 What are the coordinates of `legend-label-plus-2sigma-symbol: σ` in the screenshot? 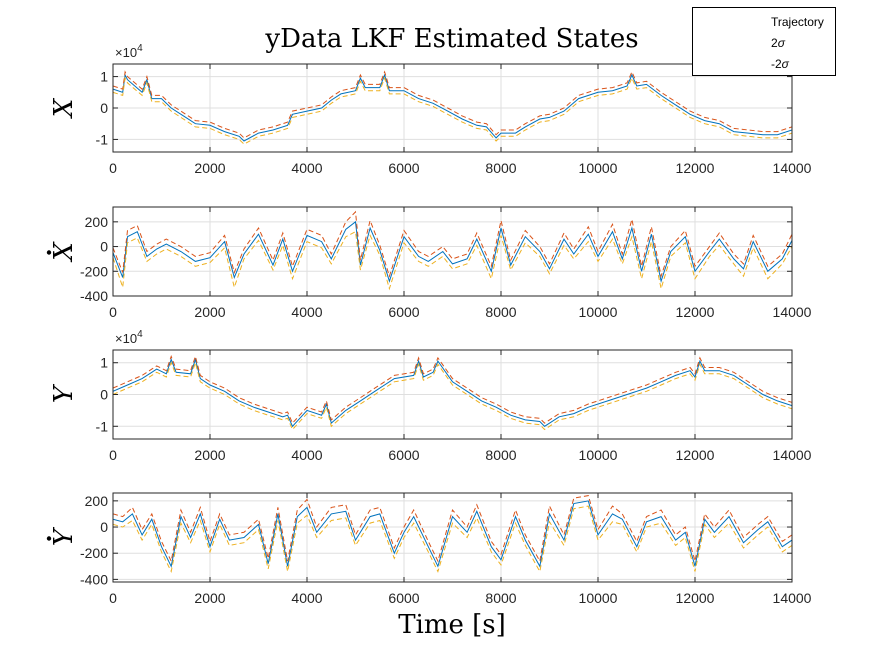 It's located at (781, 43).